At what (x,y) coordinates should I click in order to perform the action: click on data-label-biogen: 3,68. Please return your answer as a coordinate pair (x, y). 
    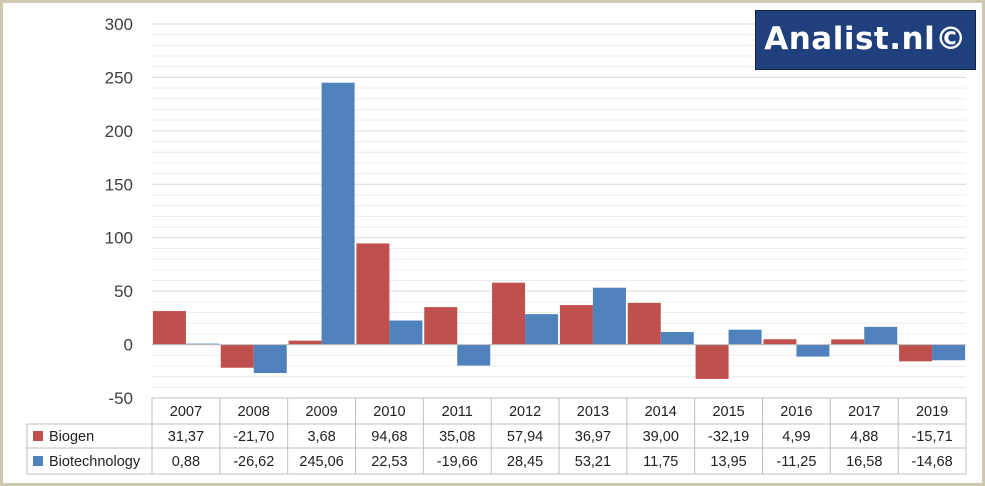
    Looking at the image, I should click on (321, 437).